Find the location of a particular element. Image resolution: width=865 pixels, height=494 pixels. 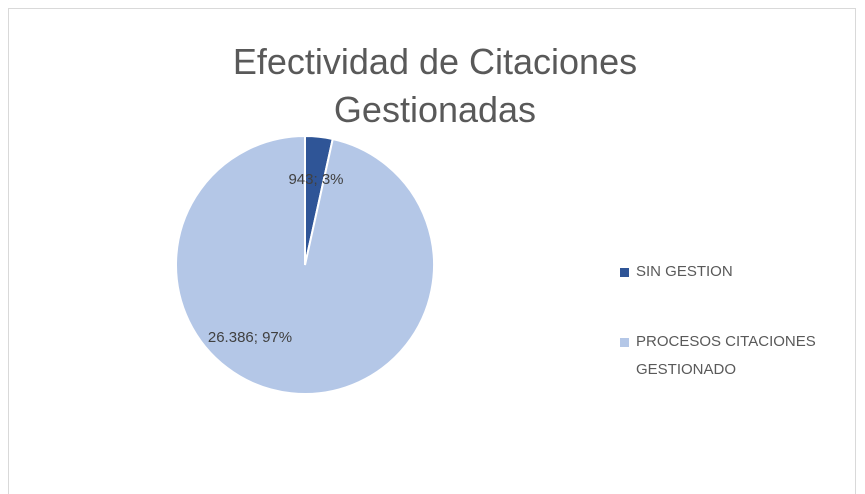

legend-label: SIN GESTION is located at coordinates (684, 271).